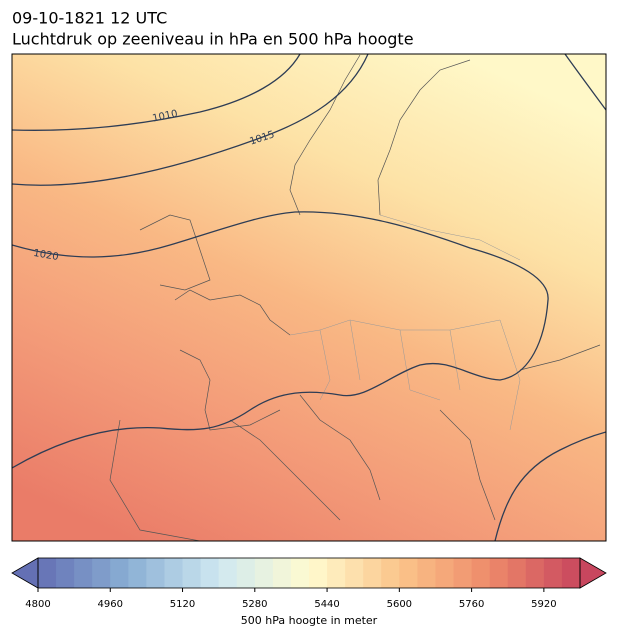 This screenshot has width=618, height=643. What do you see at coordinates (543, 604) in the screenshot?
I see `tick-label: 5920` at bounding box center [543, 604].